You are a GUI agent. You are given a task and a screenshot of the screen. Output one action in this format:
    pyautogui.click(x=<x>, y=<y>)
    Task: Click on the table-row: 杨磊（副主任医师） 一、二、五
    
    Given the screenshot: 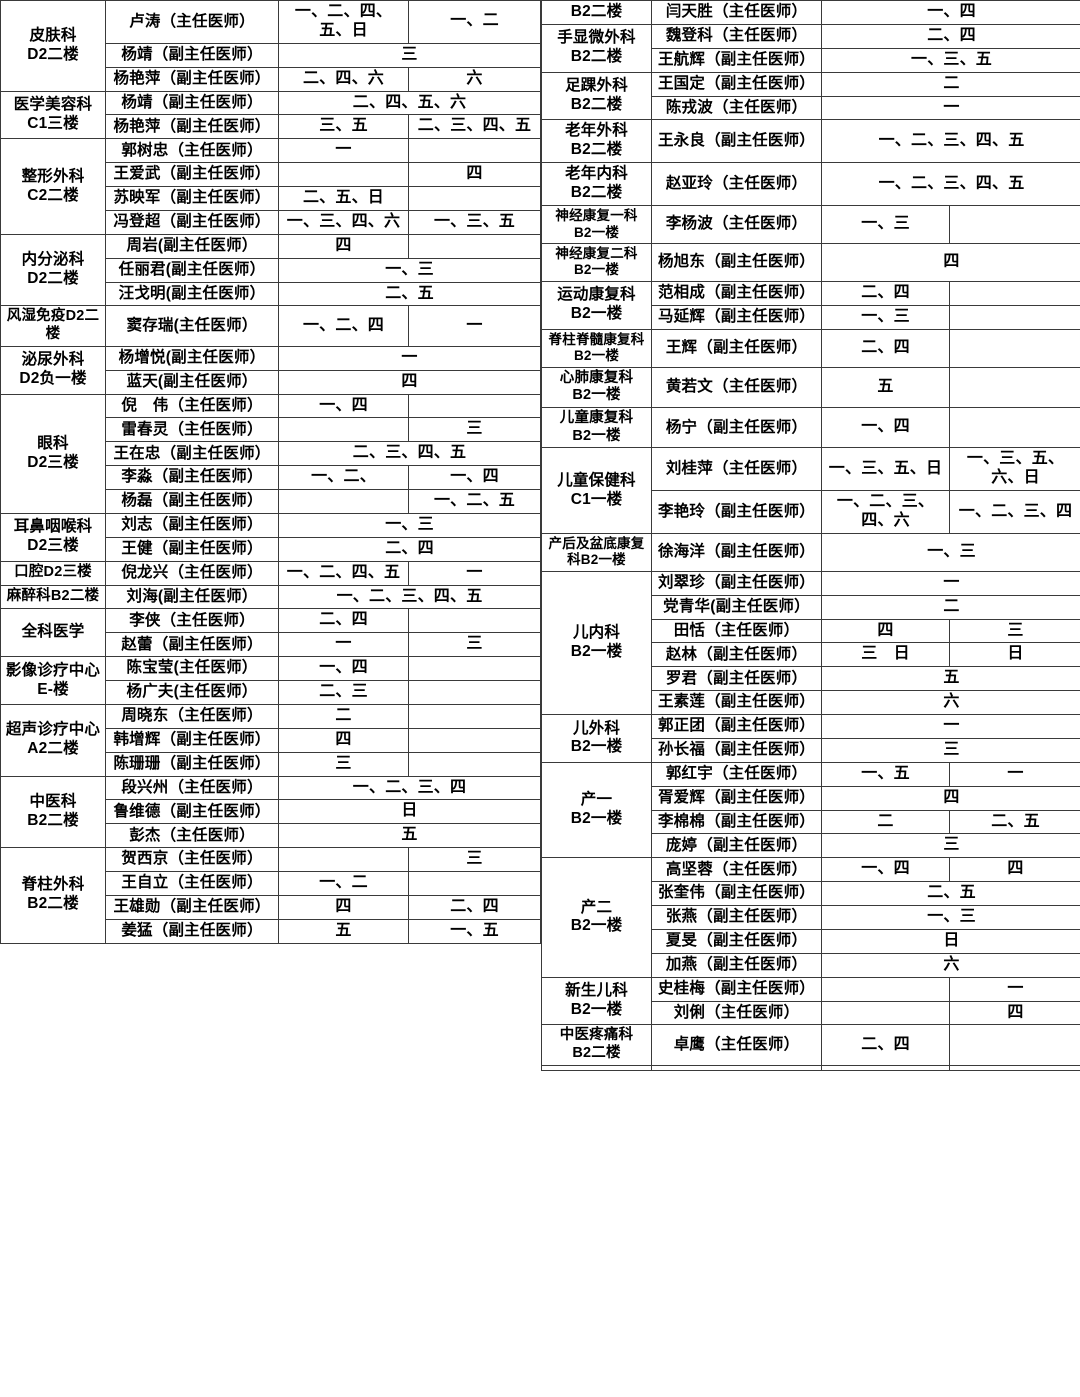 What is the action you would take?
    pyautogui.click(x=271, y=501)
    